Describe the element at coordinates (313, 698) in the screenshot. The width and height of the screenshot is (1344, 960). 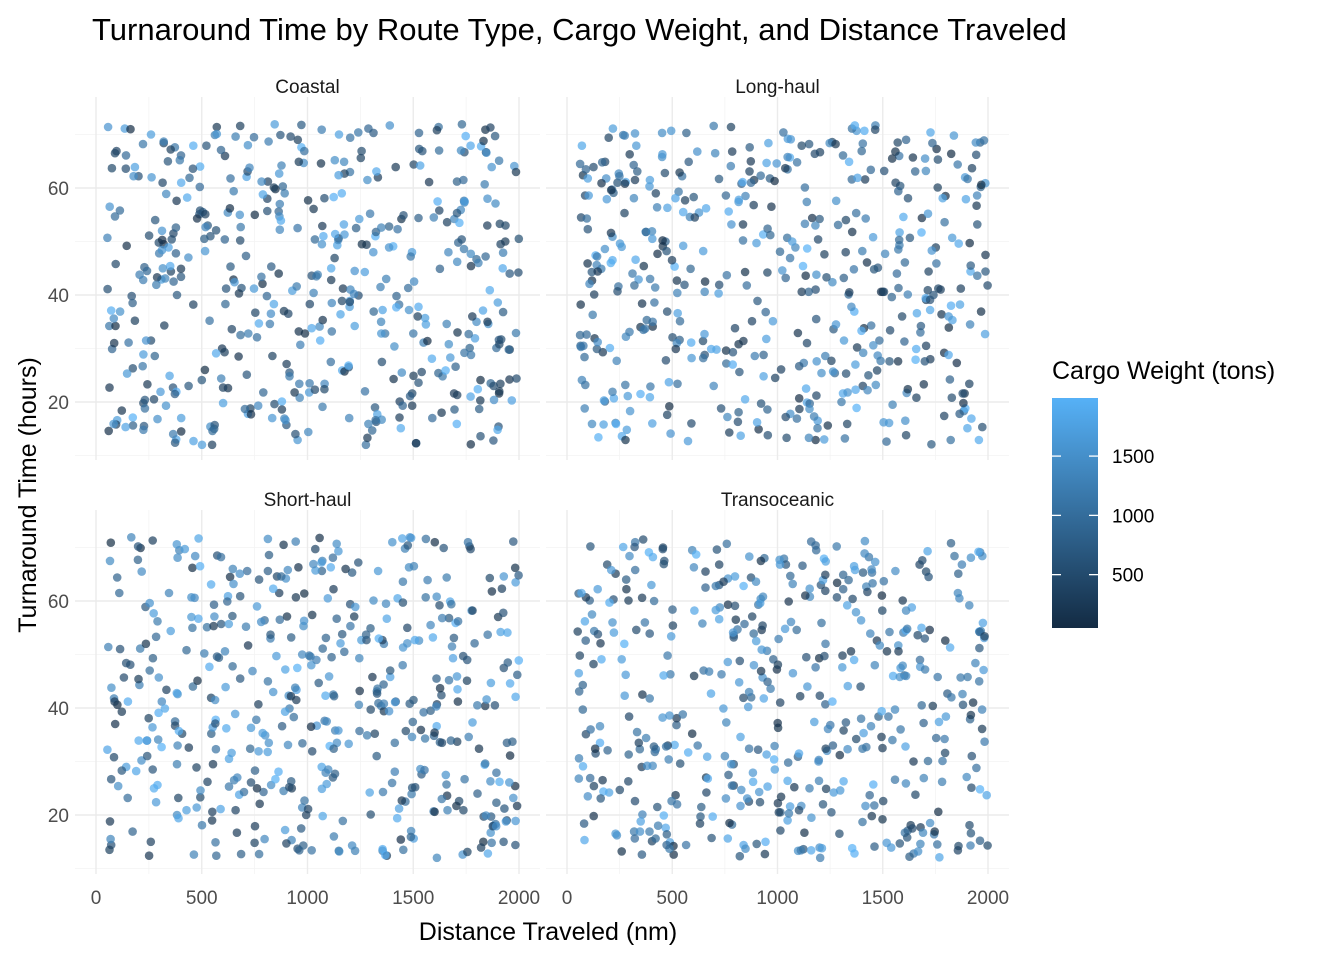
I see `facet-points` at that location.